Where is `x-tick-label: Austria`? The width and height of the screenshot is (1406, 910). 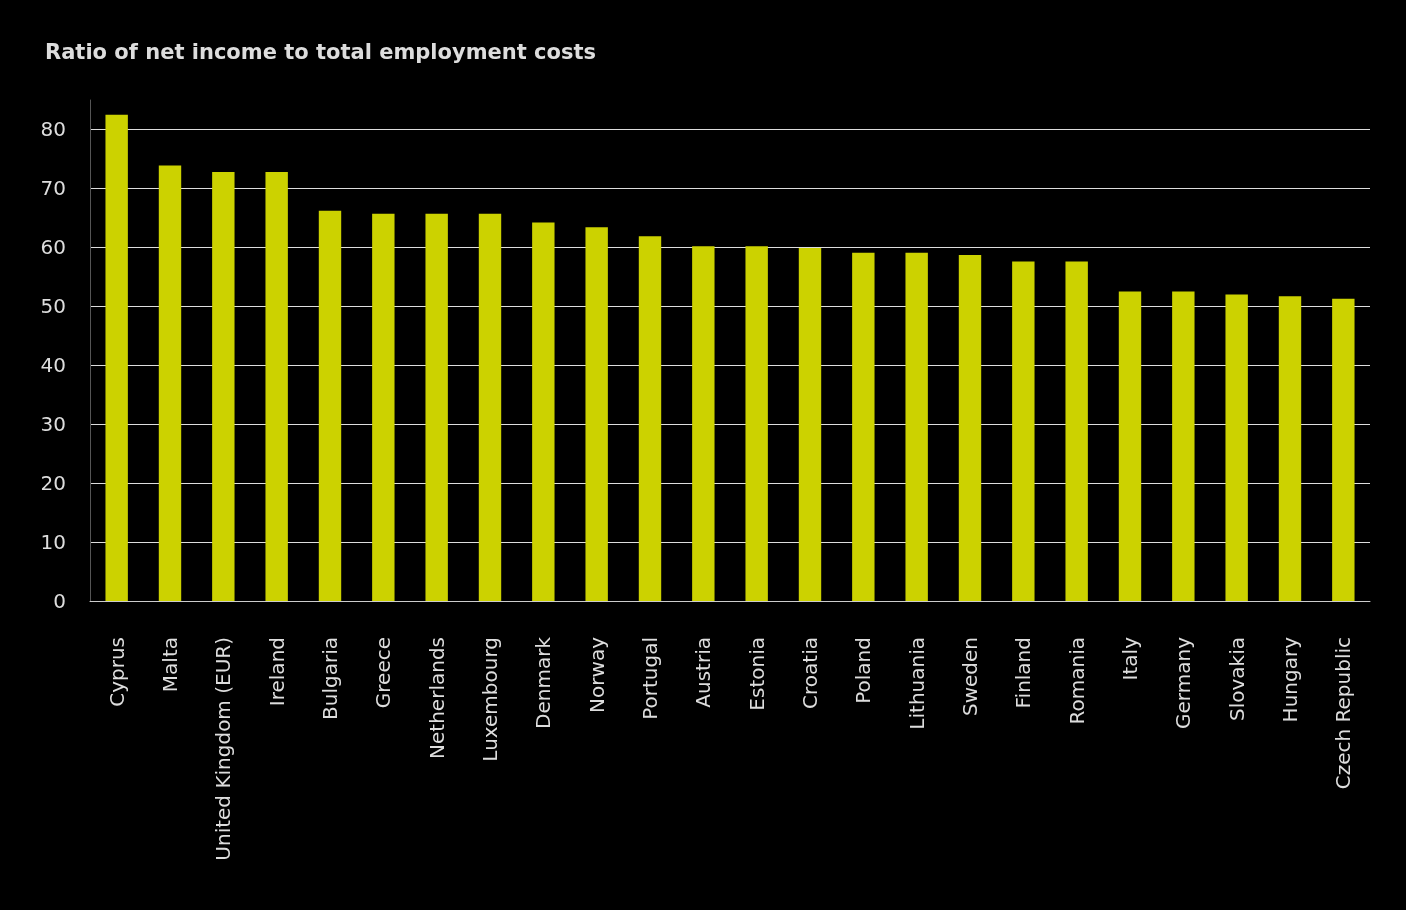
x-tick-label: Austria is located at coordinates (703, 672).